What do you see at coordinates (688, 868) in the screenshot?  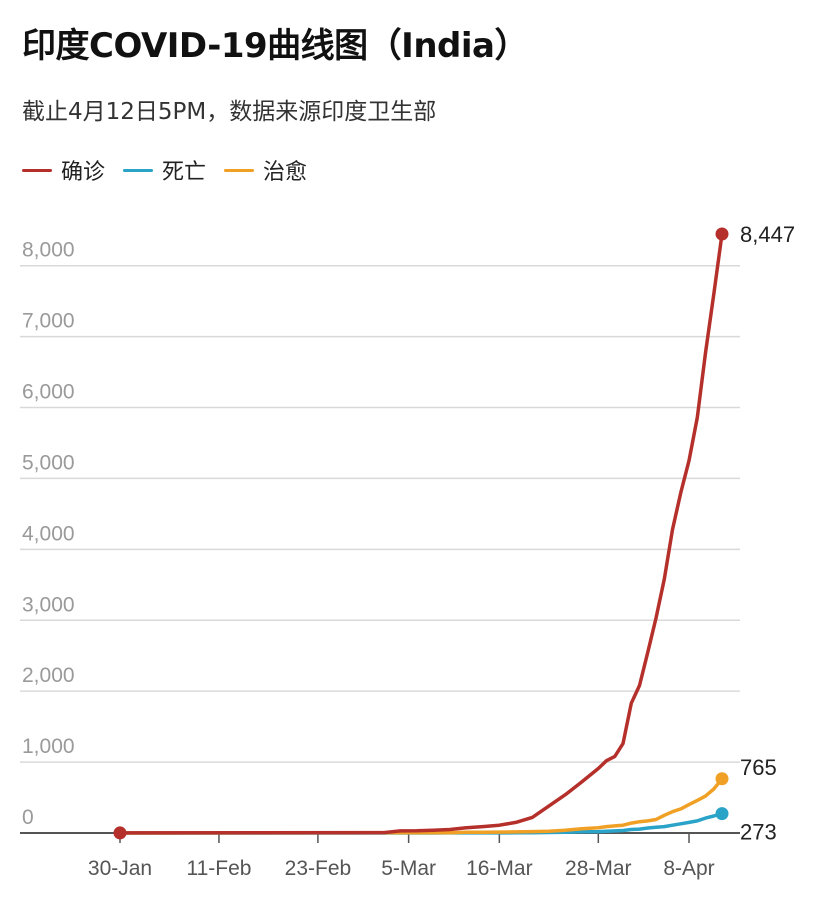 I see `x-tick-label-8-Apr: 8-Apr` at bounding box center [688, 868].